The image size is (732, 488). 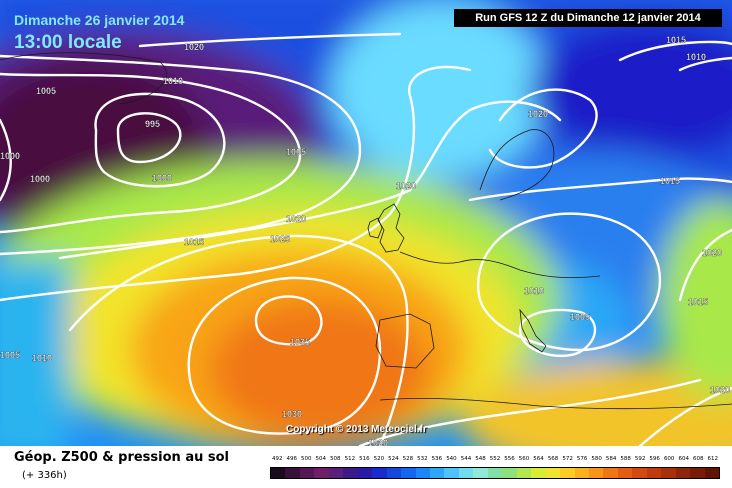 I want to click on color-scale-label: 516, so click(x=364, y=459).